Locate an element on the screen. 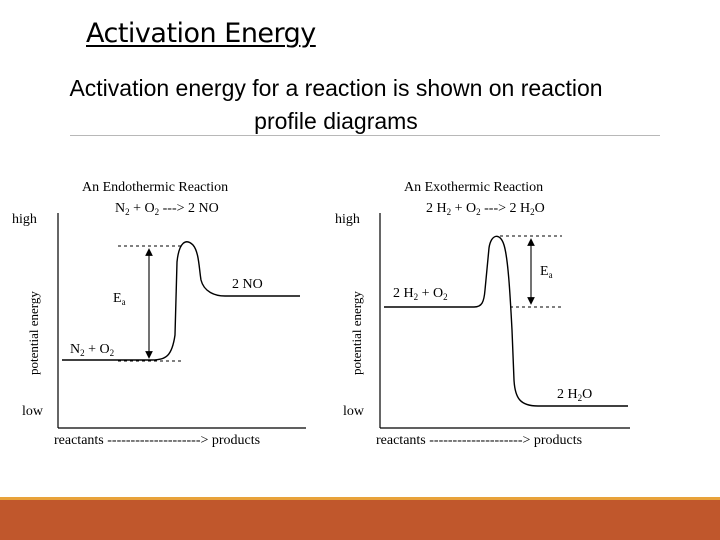 The image size is (720, 540). slide-title: Activation Energy is located at coordinates (201, 33).